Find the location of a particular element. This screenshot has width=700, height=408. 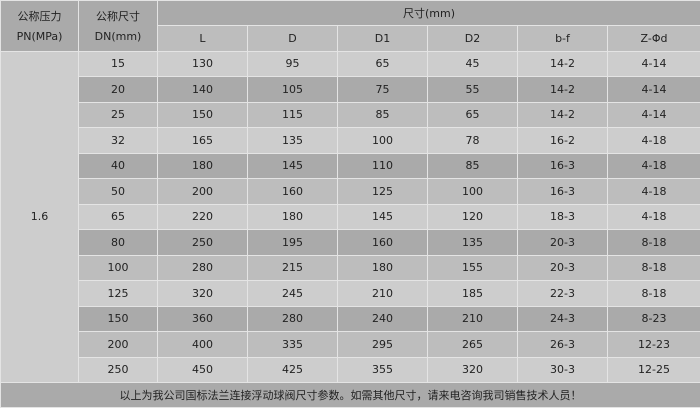

dn-header-unit: DN(mm) is located at coordinates (118, 36).